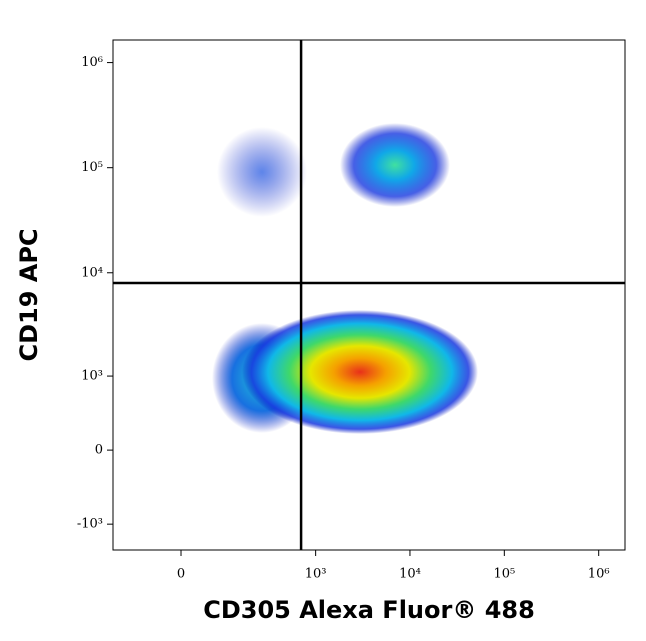  Describe the element at coordinates (181, 574) in the screenshot. I see `x-tick-label: 0` at that location.